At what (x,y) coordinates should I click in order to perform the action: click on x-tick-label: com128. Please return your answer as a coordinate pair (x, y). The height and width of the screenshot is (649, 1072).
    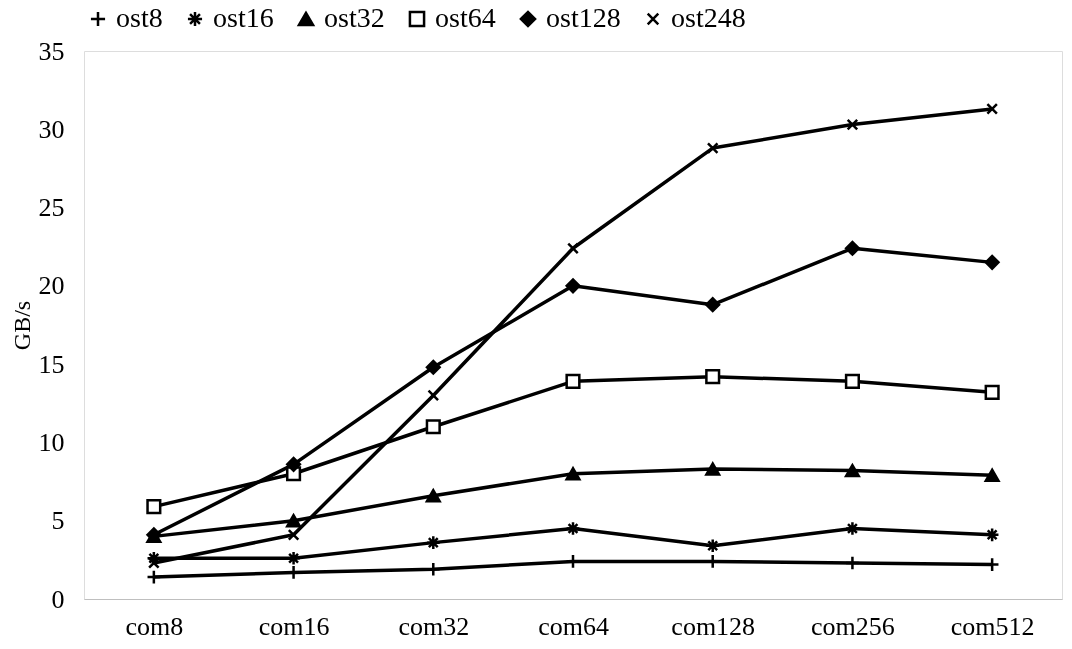
    Looking at the image, I should click on (713, 626).